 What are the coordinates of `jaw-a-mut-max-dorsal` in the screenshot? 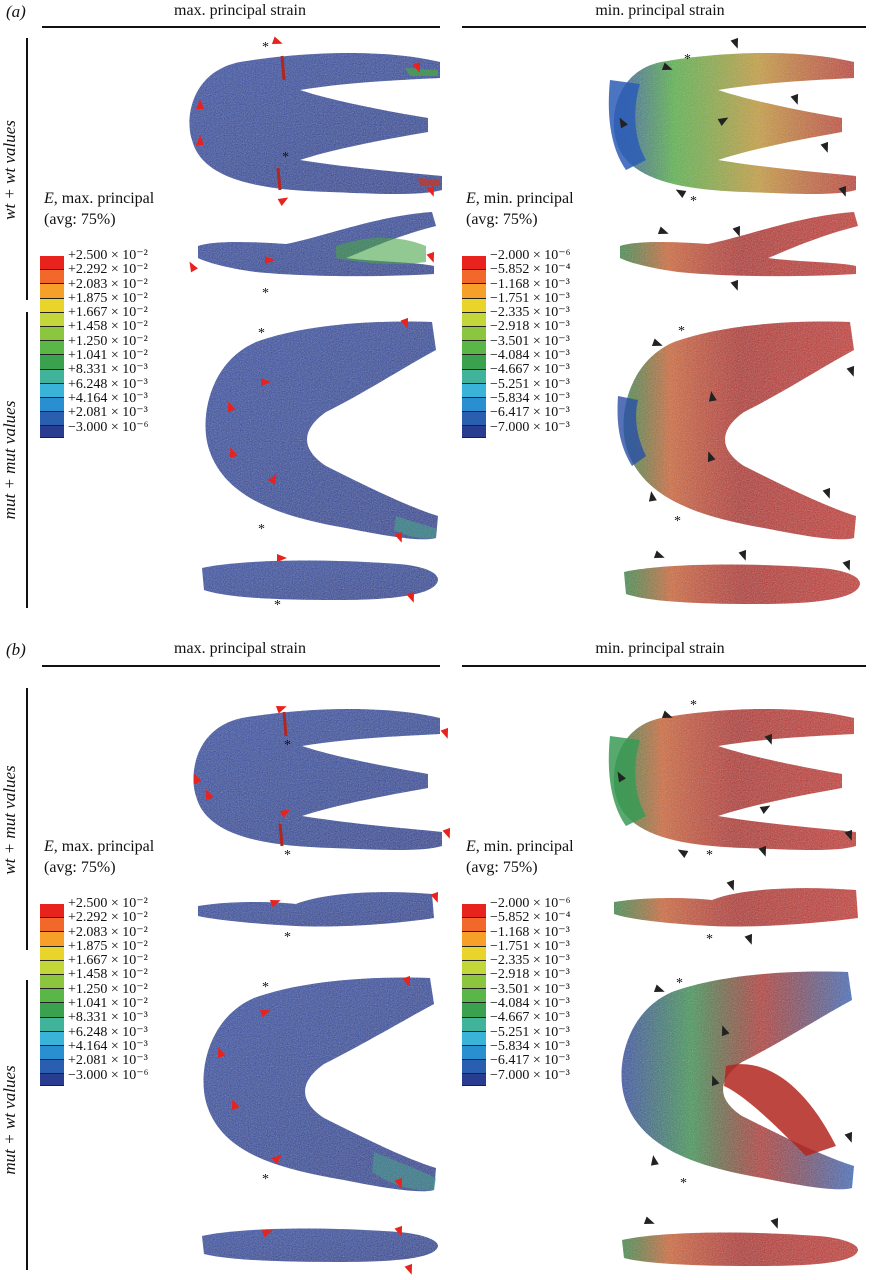 It's located at (321, 430).